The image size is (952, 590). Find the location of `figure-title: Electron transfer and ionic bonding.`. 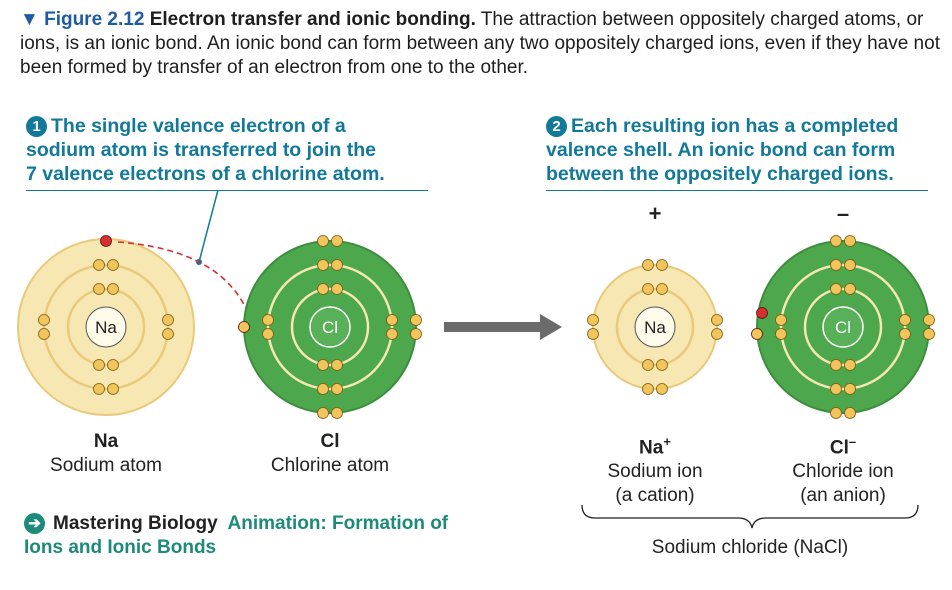

figure-title: Electron transfer and ionic bonding. is located at coordinates (312, 19).